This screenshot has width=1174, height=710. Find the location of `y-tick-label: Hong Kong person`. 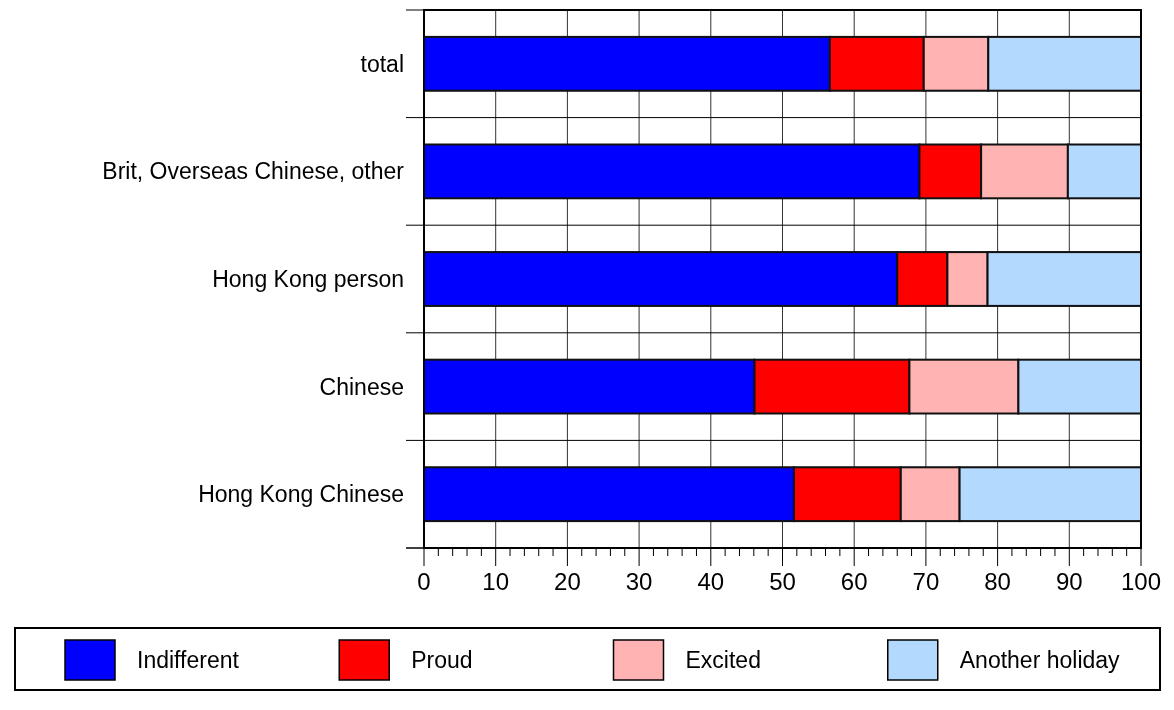

y-tick-label: Hong Kong person is located at coordinates (308, 279).